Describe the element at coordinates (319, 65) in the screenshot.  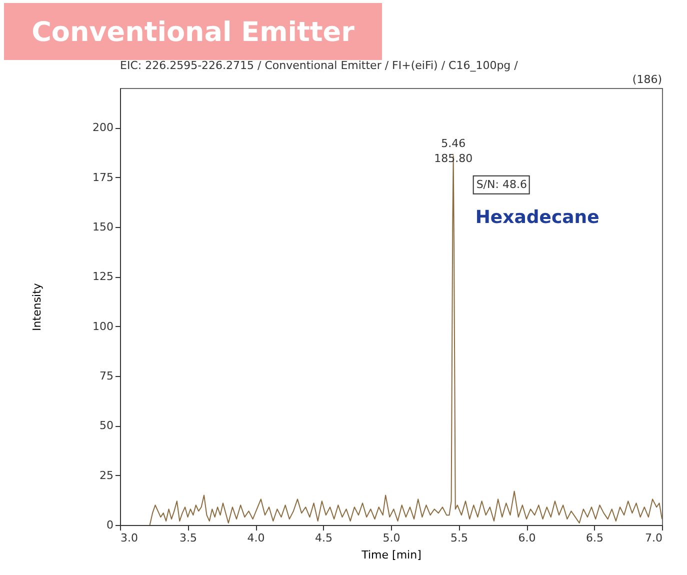
I see `chart-subtitle: EIC: 226.2595-226.2715 / Conventional Emitter / FI+(eiFi) / C16_100pg /` at that location.